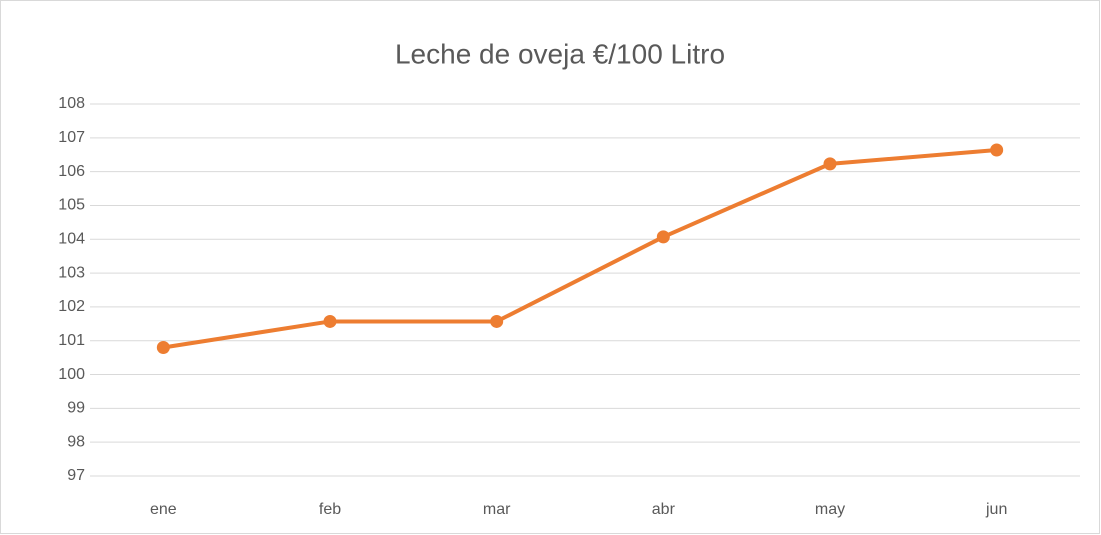  What do you see at coordinates (71, 306) in the screenshot?
I see `y-tick-label: 102` at bounding box center [71, 306].